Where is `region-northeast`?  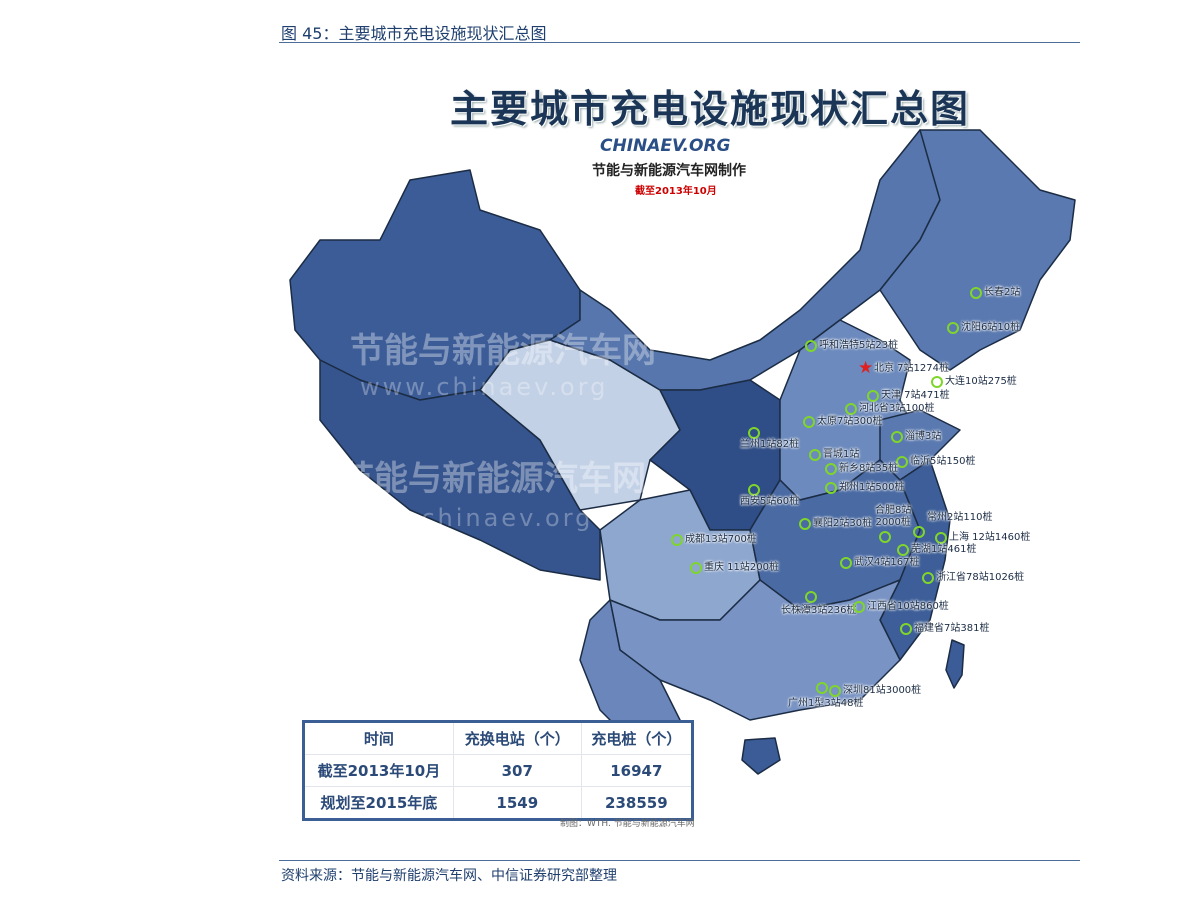
region-northeast is located at coordinates (977, 250).